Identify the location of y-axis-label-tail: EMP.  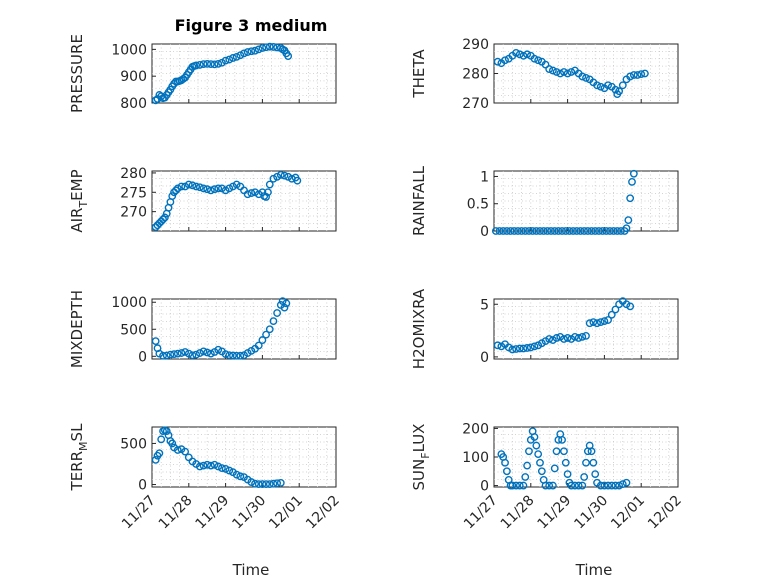
(77, 184).